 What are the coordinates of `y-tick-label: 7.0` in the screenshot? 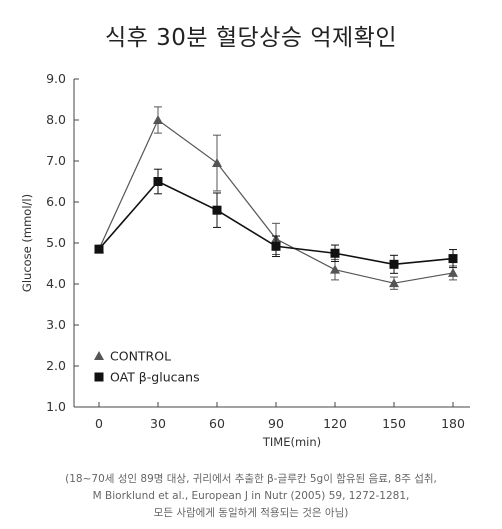 It's located at (56, 160).